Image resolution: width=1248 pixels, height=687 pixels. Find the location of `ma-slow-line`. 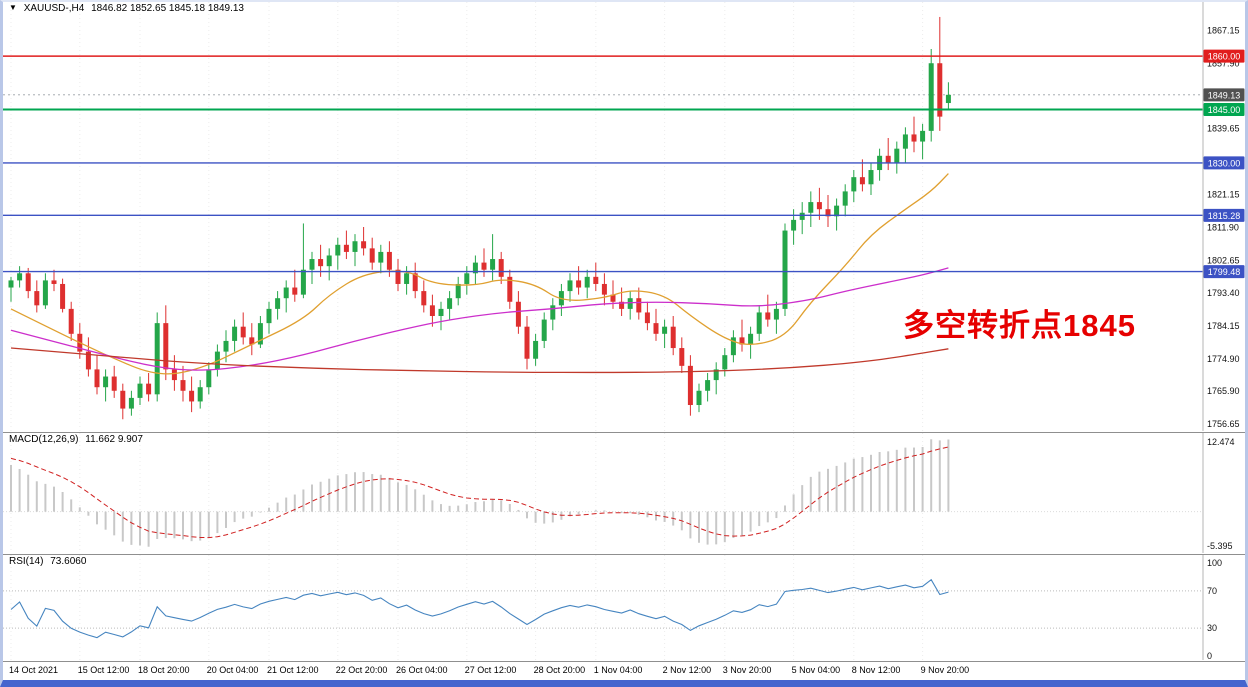

ma-slow-line is located at coordinates (479, 360).